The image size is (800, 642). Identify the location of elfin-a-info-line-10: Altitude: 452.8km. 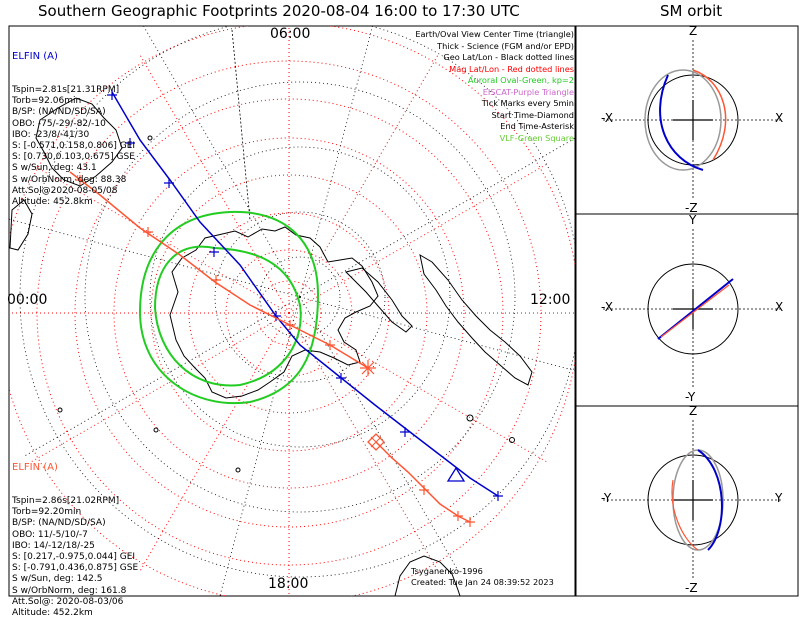
(52, 202).